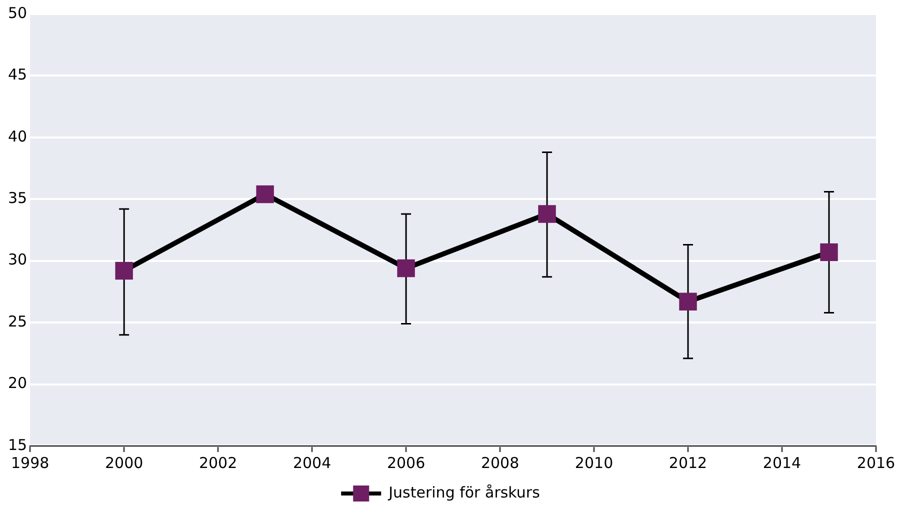 The image size is (901, 516). I want to click on x-tick-label: 2008, so click(500, 463).